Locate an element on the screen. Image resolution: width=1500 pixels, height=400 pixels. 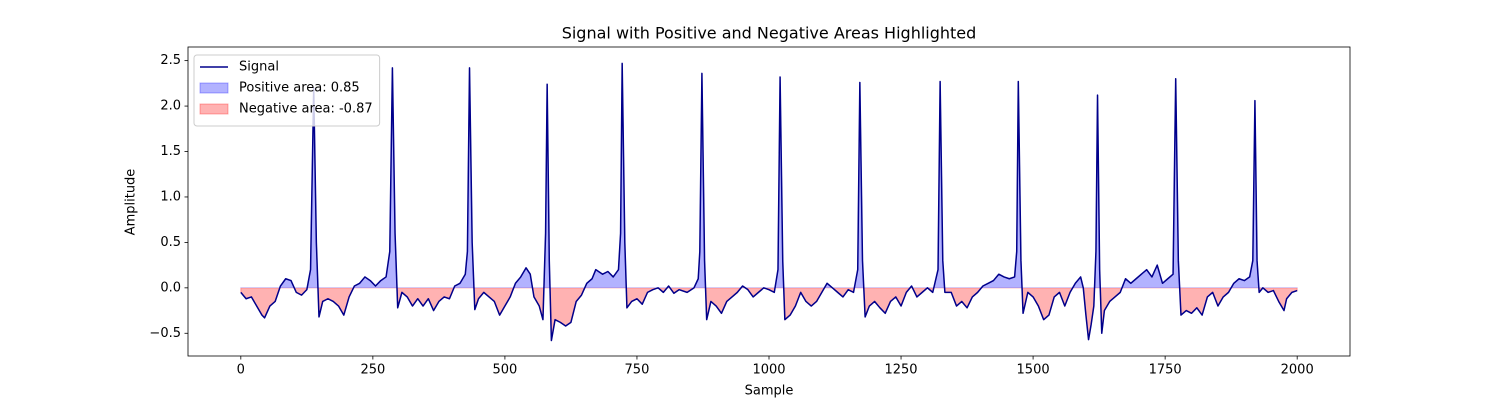
x-tick-label: 1500 is located at coordinates (1033, 370).